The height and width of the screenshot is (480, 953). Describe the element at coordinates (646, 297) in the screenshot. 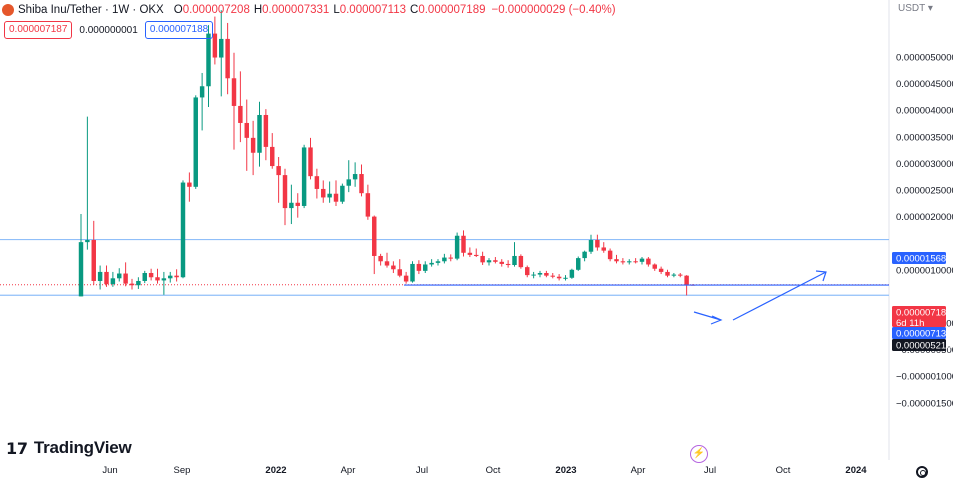

I see `drawings` at that location.